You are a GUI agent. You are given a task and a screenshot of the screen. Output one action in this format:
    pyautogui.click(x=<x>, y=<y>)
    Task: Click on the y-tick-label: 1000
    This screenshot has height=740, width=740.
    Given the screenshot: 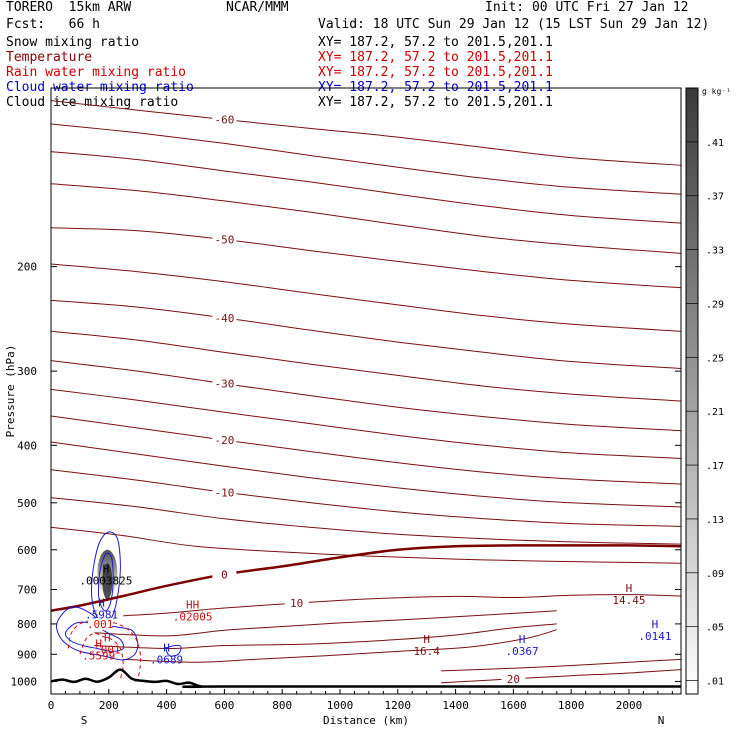 What is the action you would take?
    pyautogui.click(x=24, y=681)
    